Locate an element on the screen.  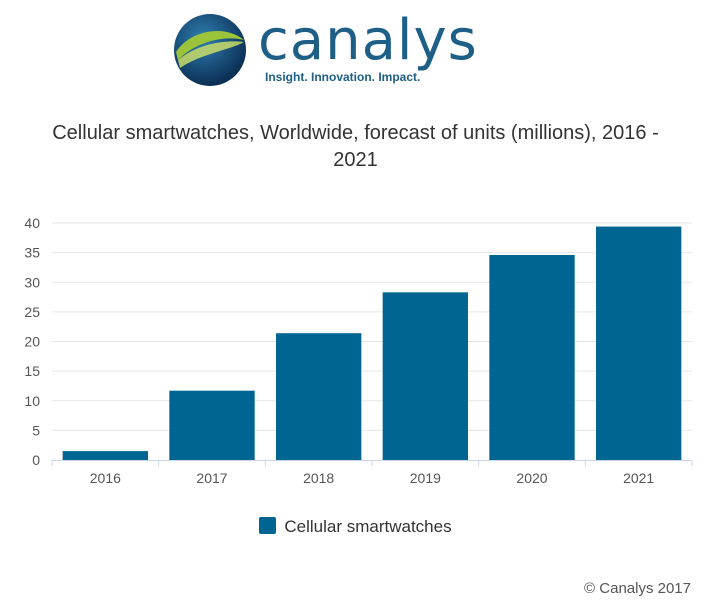
copyright: © Canalys 2017 is located at coordinates (637, 588).